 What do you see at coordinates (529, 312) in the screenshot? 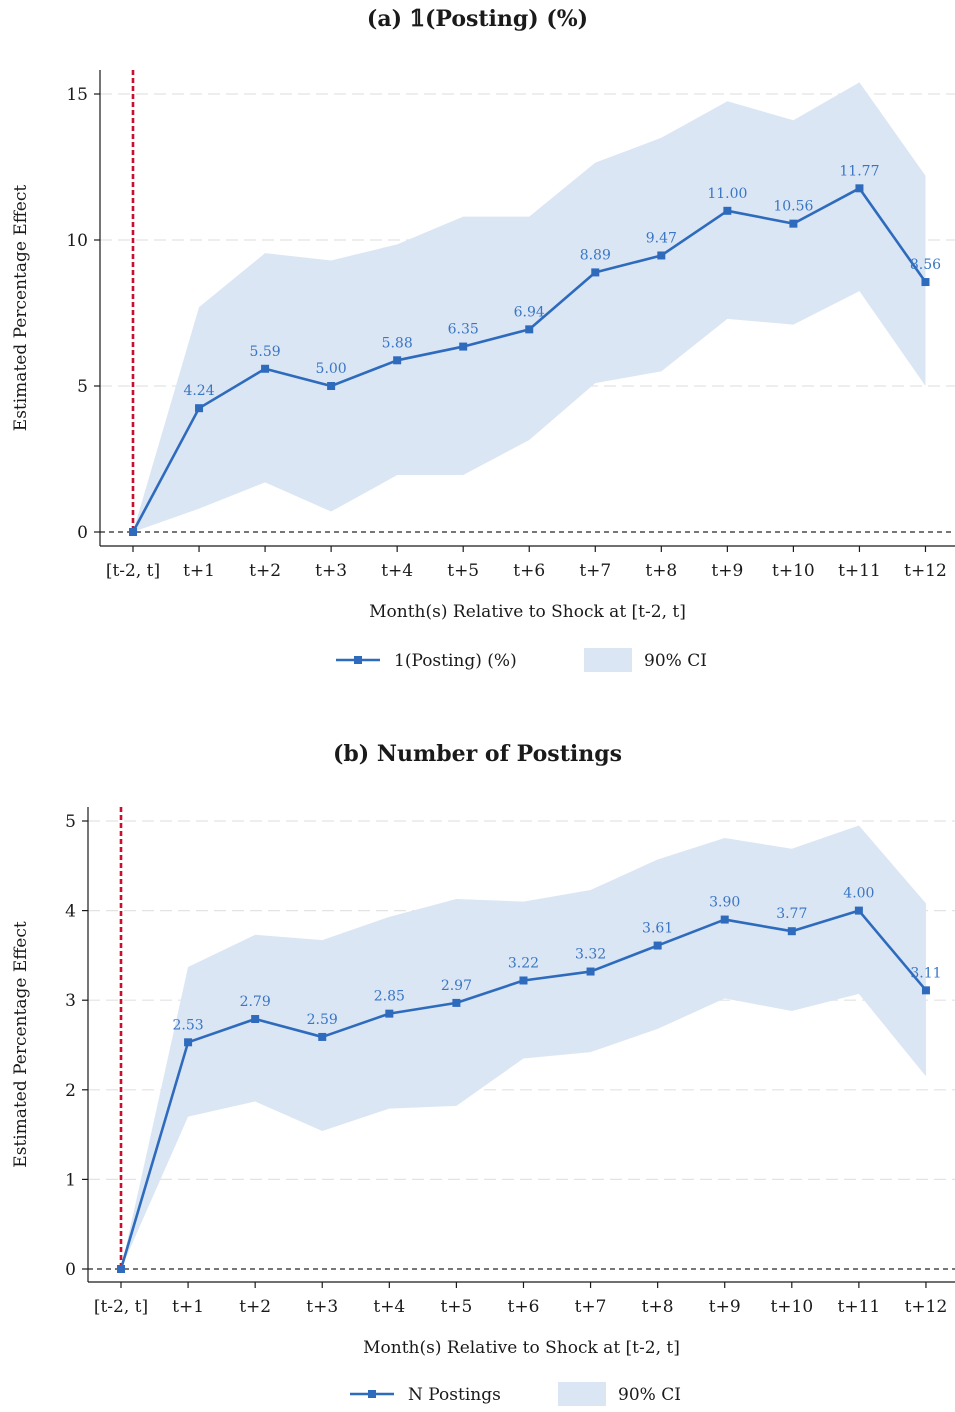
I see `data-label: 6.94` at bounding box center [529, 312].